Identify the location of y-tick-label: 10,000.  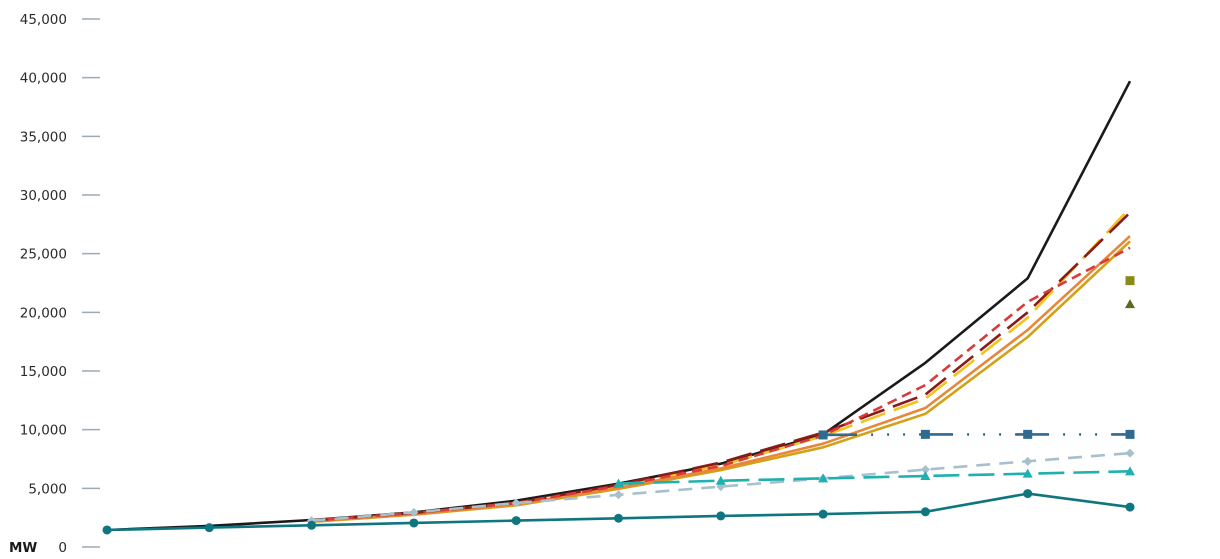
(43, 431).